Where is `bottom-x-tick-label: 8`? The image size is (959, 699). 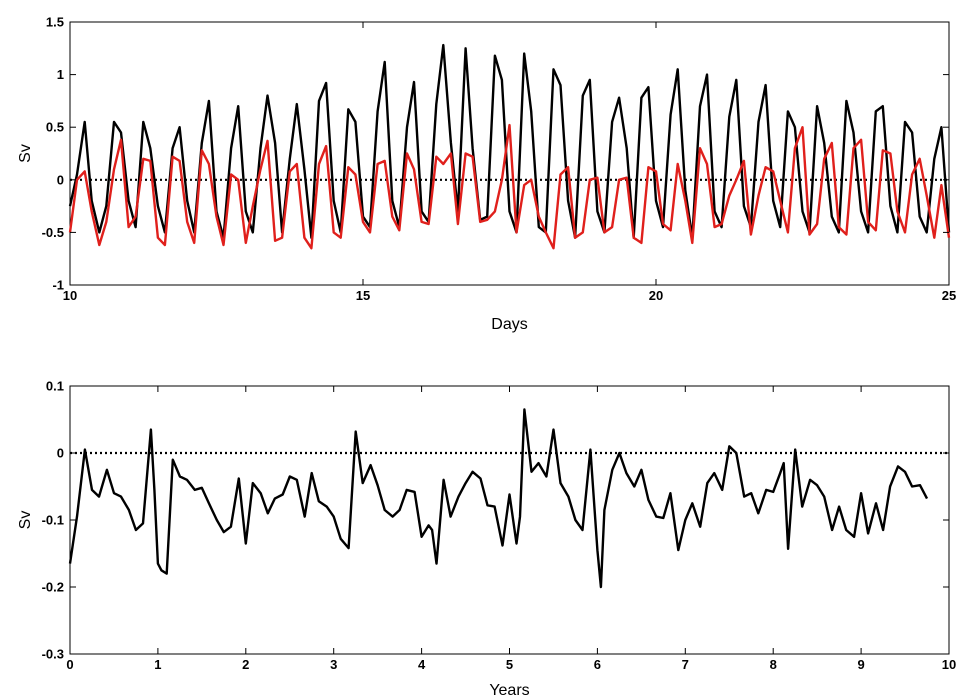
bottom-x-tick-label: 8 is located at coordinates (773, 664).